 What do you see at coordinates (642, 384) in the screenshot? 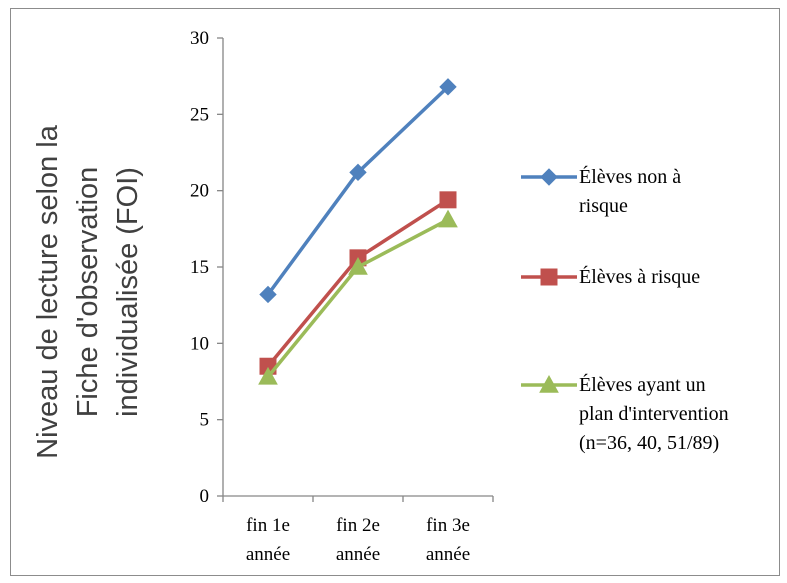
I see `legend-label-line: Élèves ayant un` at bounding box center [642, 384].